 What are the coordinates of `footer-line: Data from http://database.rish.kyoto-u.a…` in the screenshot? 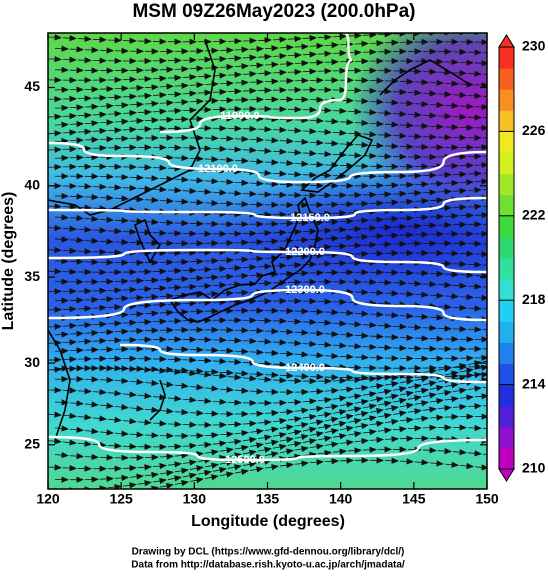 It's located at (268, 565).